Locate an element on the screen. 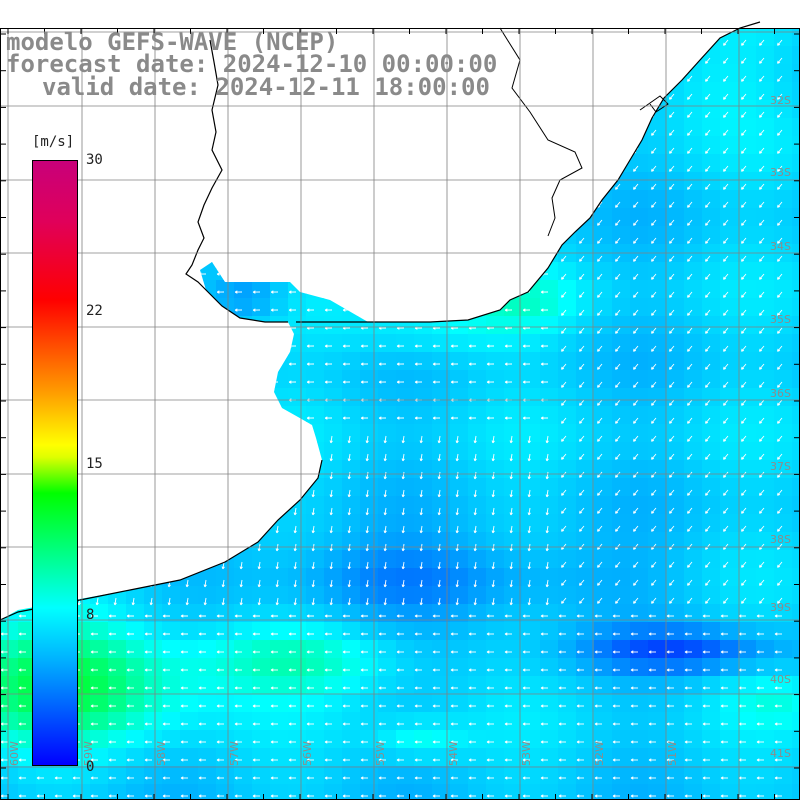  colorbar-tick-30: 30 is located at coordinates (94, 160).